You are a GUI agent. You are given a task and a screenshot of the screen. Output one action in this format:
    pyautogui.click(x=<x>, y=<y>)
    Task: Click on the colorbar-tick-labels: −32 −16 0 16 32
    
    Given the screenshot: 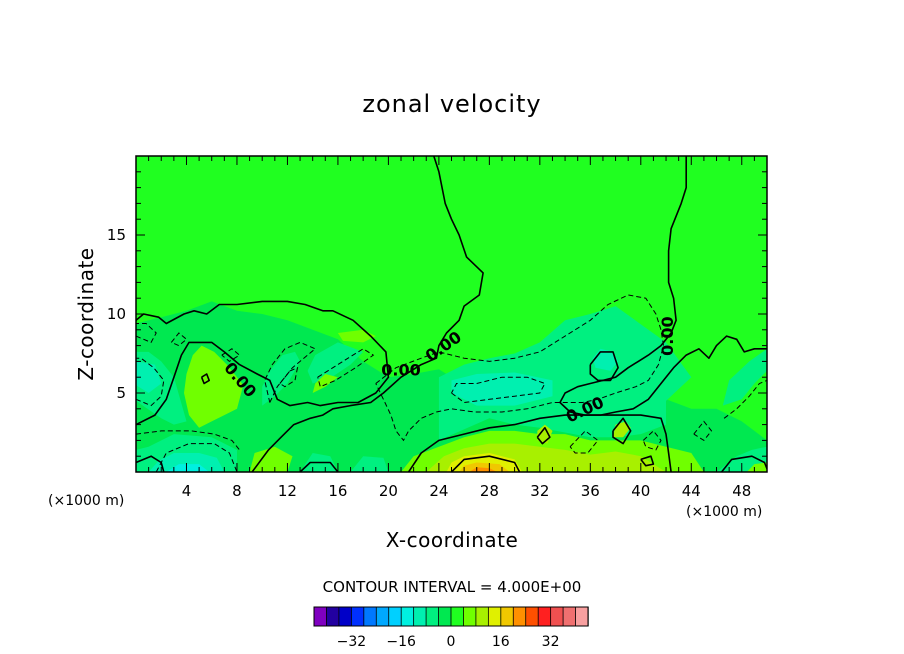 What is the action you would take?
    pyautogui.click(x=448, y=642)
    